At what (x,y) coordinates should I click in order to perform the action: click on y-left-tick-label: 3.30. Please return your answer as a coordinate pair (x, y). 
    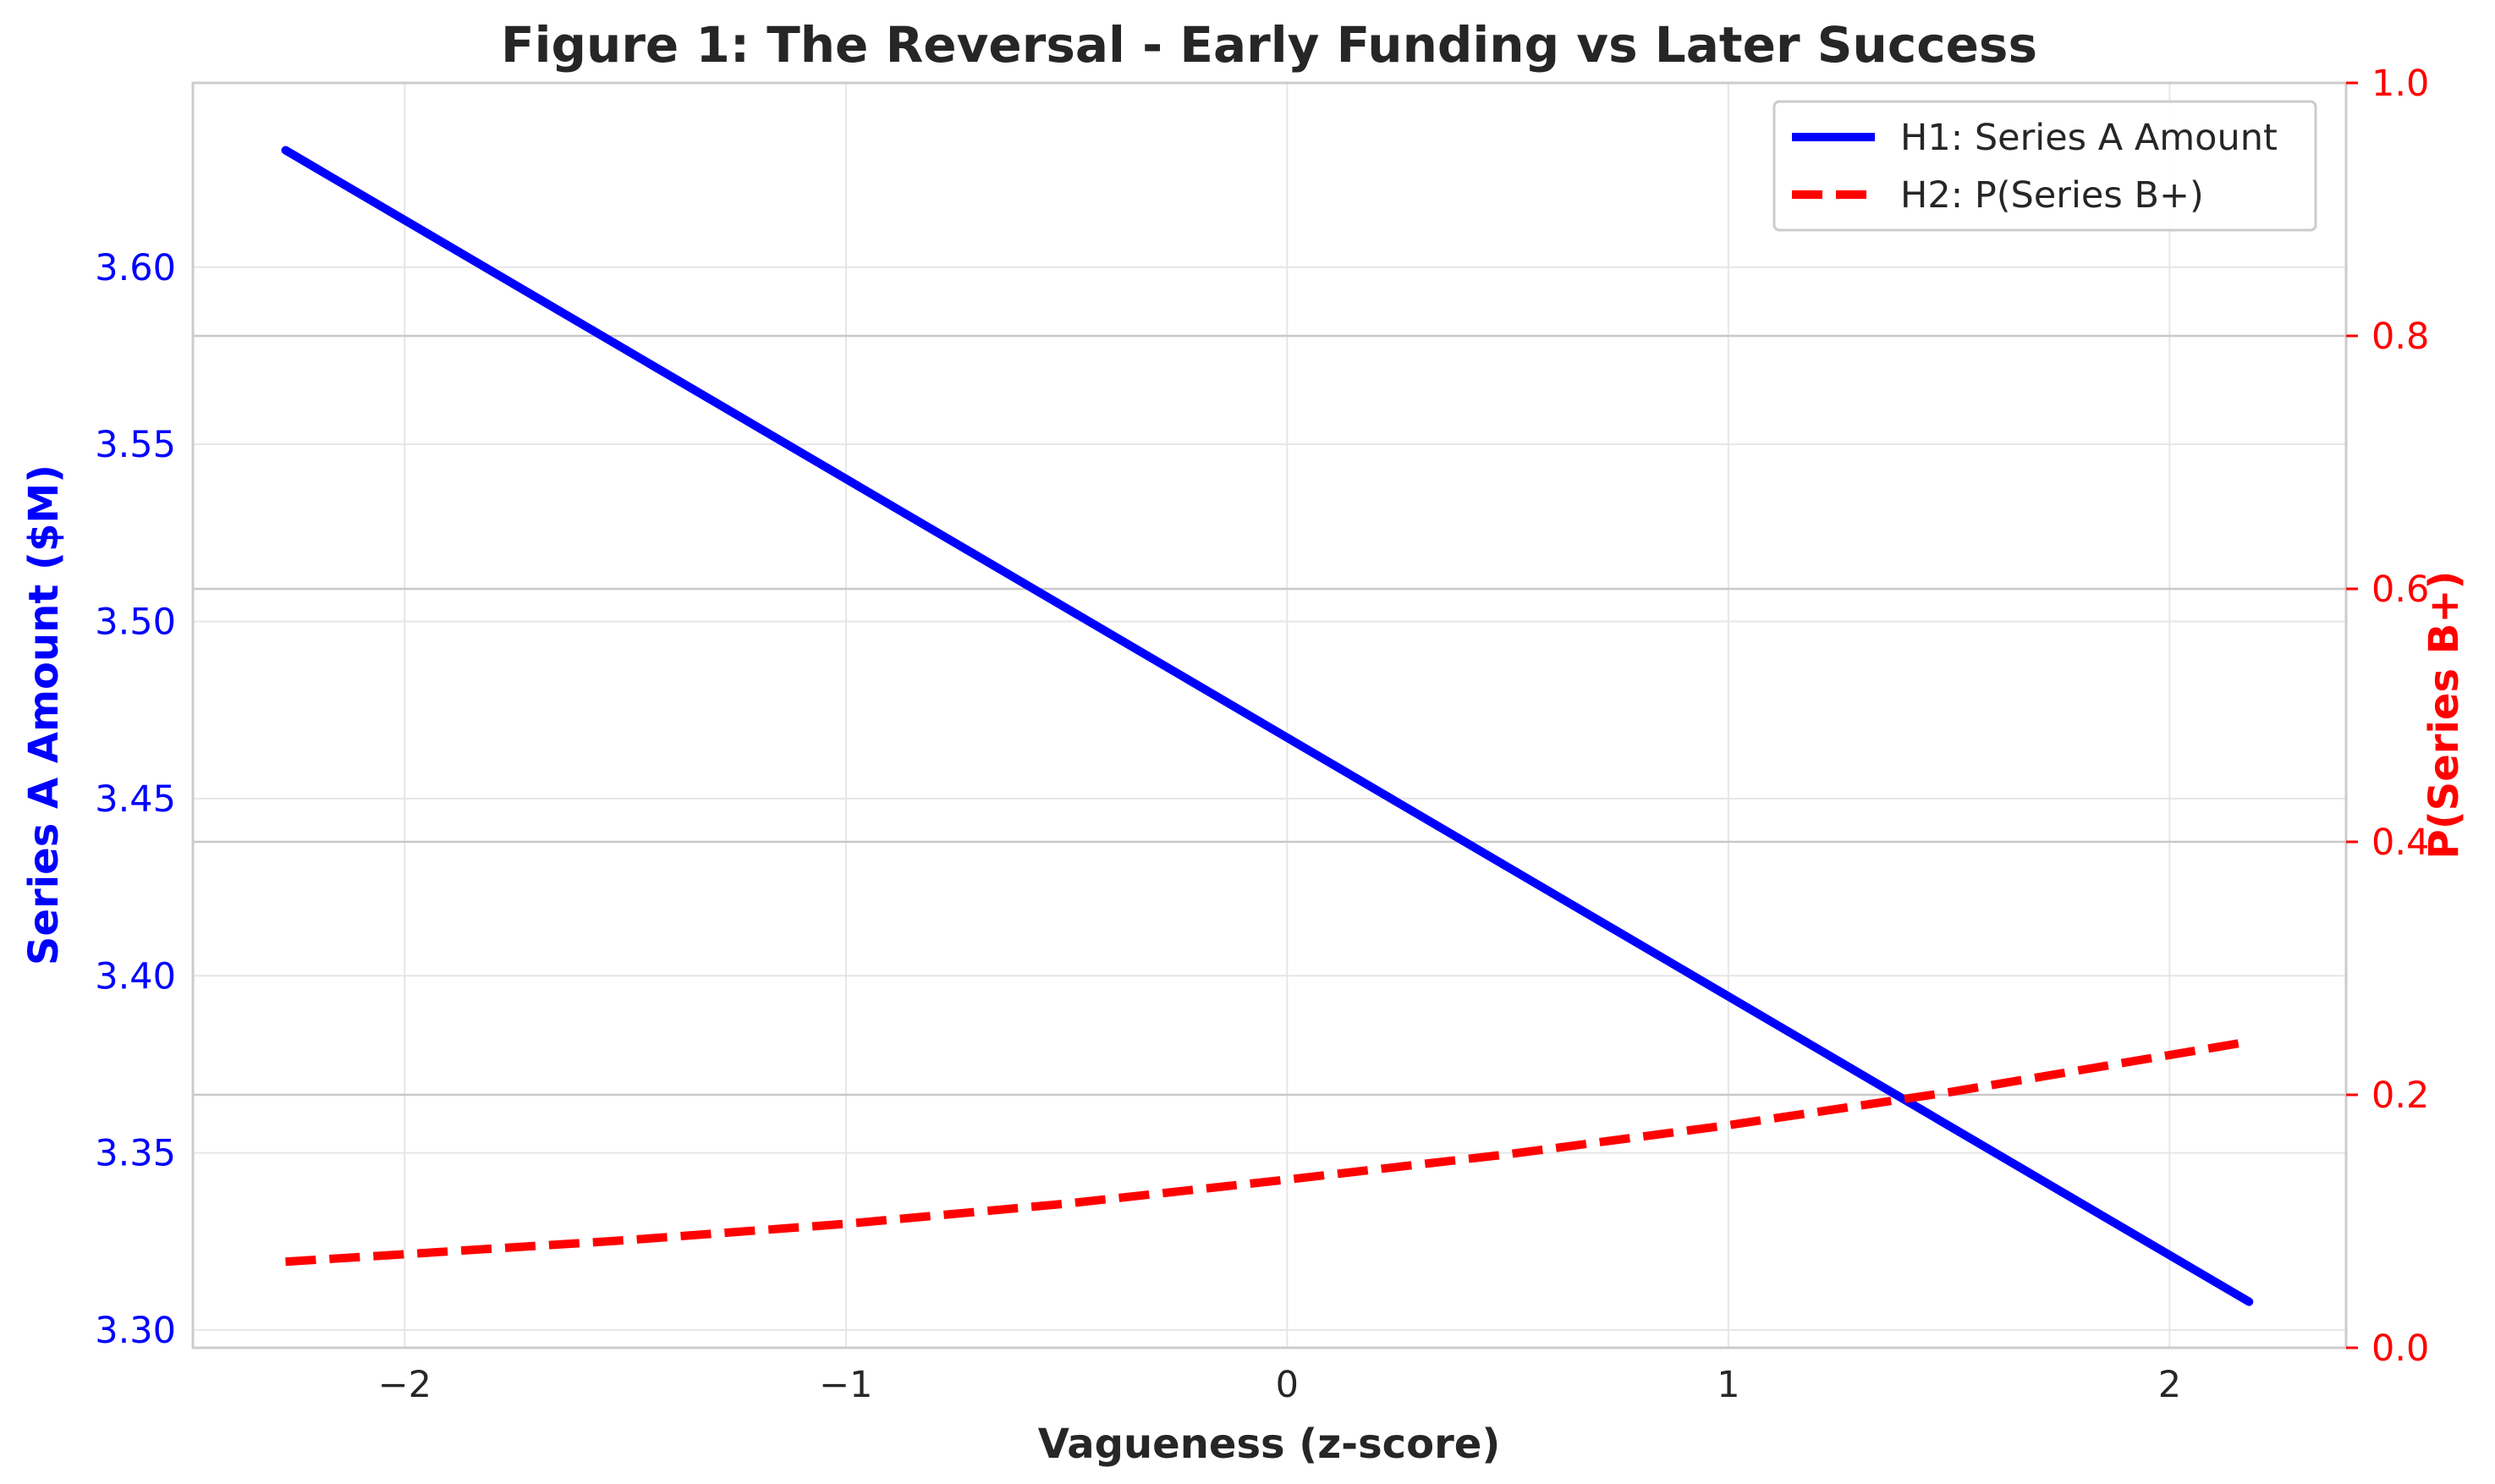
    Looking at the image, I should click on (135, 1331).